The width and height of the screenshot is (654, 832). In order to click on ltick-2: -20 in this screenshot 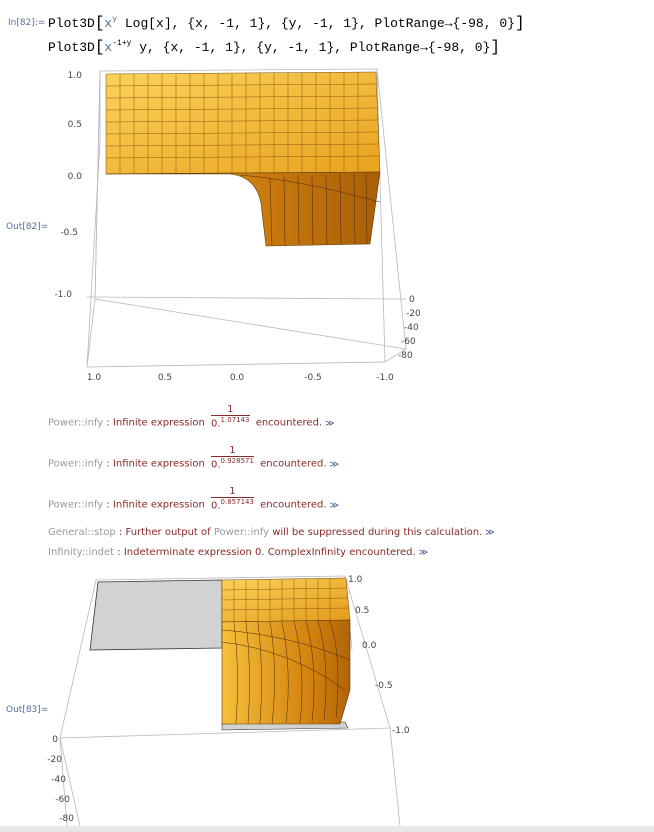, I will do `click(54, 760)`.